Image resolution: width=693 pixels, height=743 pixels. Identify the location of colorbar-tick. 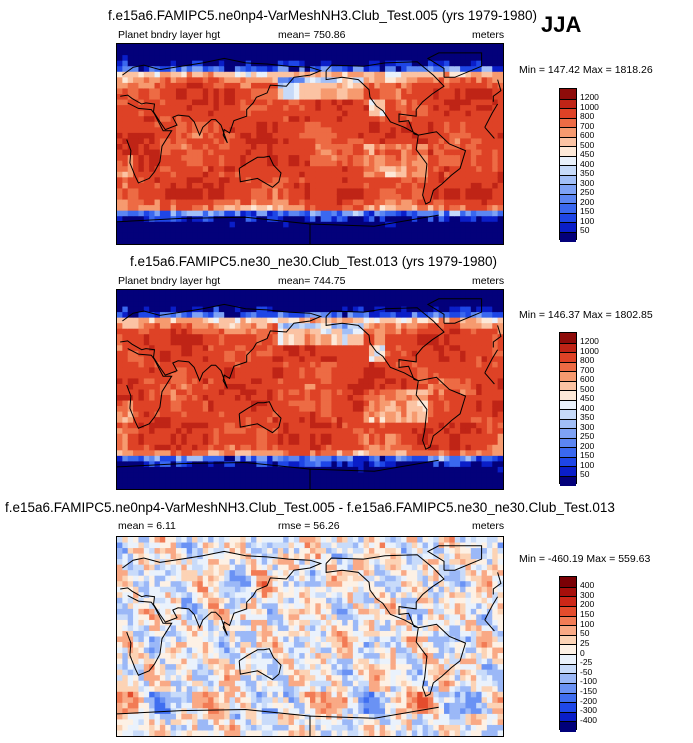
(568, 137).